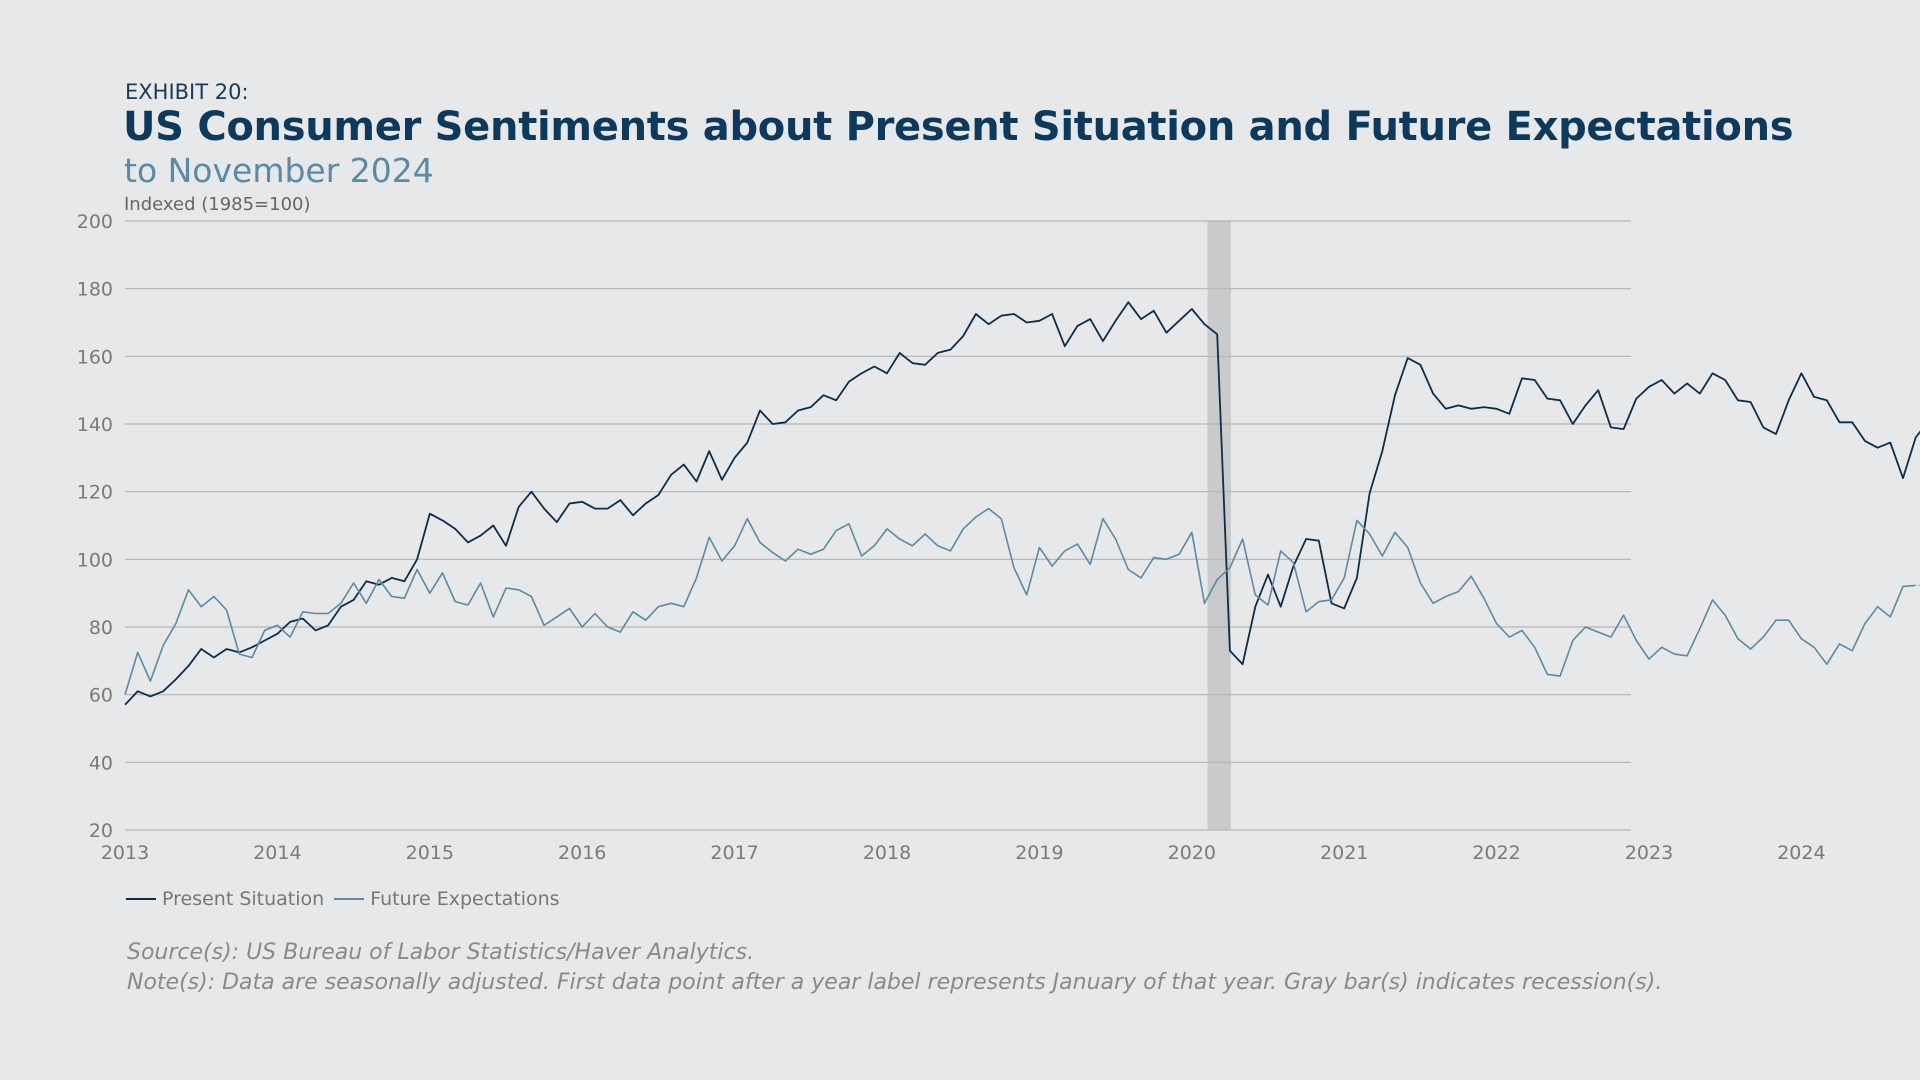  I want to click on x-tick-label: 2019, so click(1039, 853).